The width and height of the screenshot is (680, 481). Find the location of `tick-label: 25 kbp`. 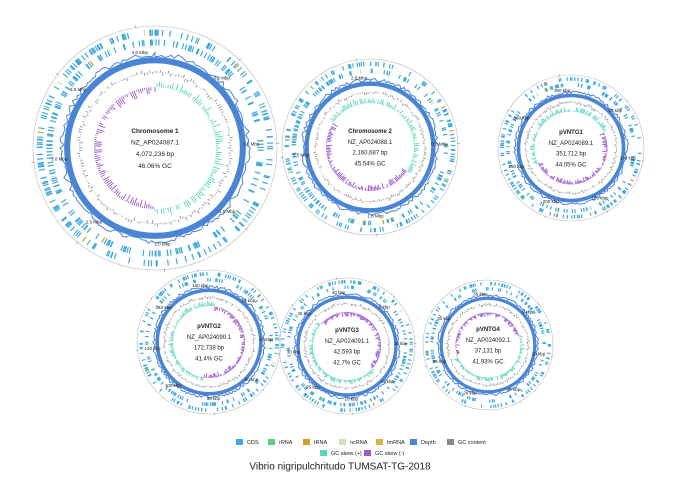

tick-label: 25 kbp is located at coordinates (313, 387).